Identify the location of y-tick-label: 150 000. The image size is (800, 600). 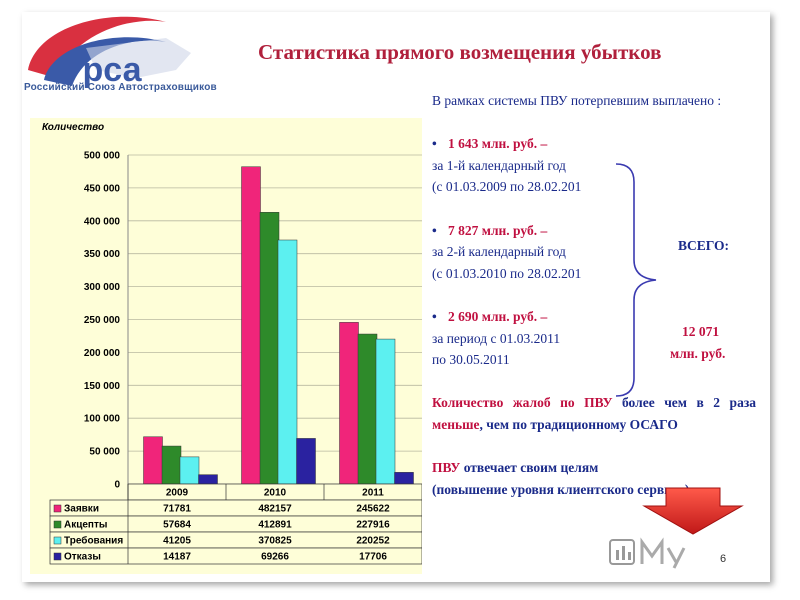
(102, 386).